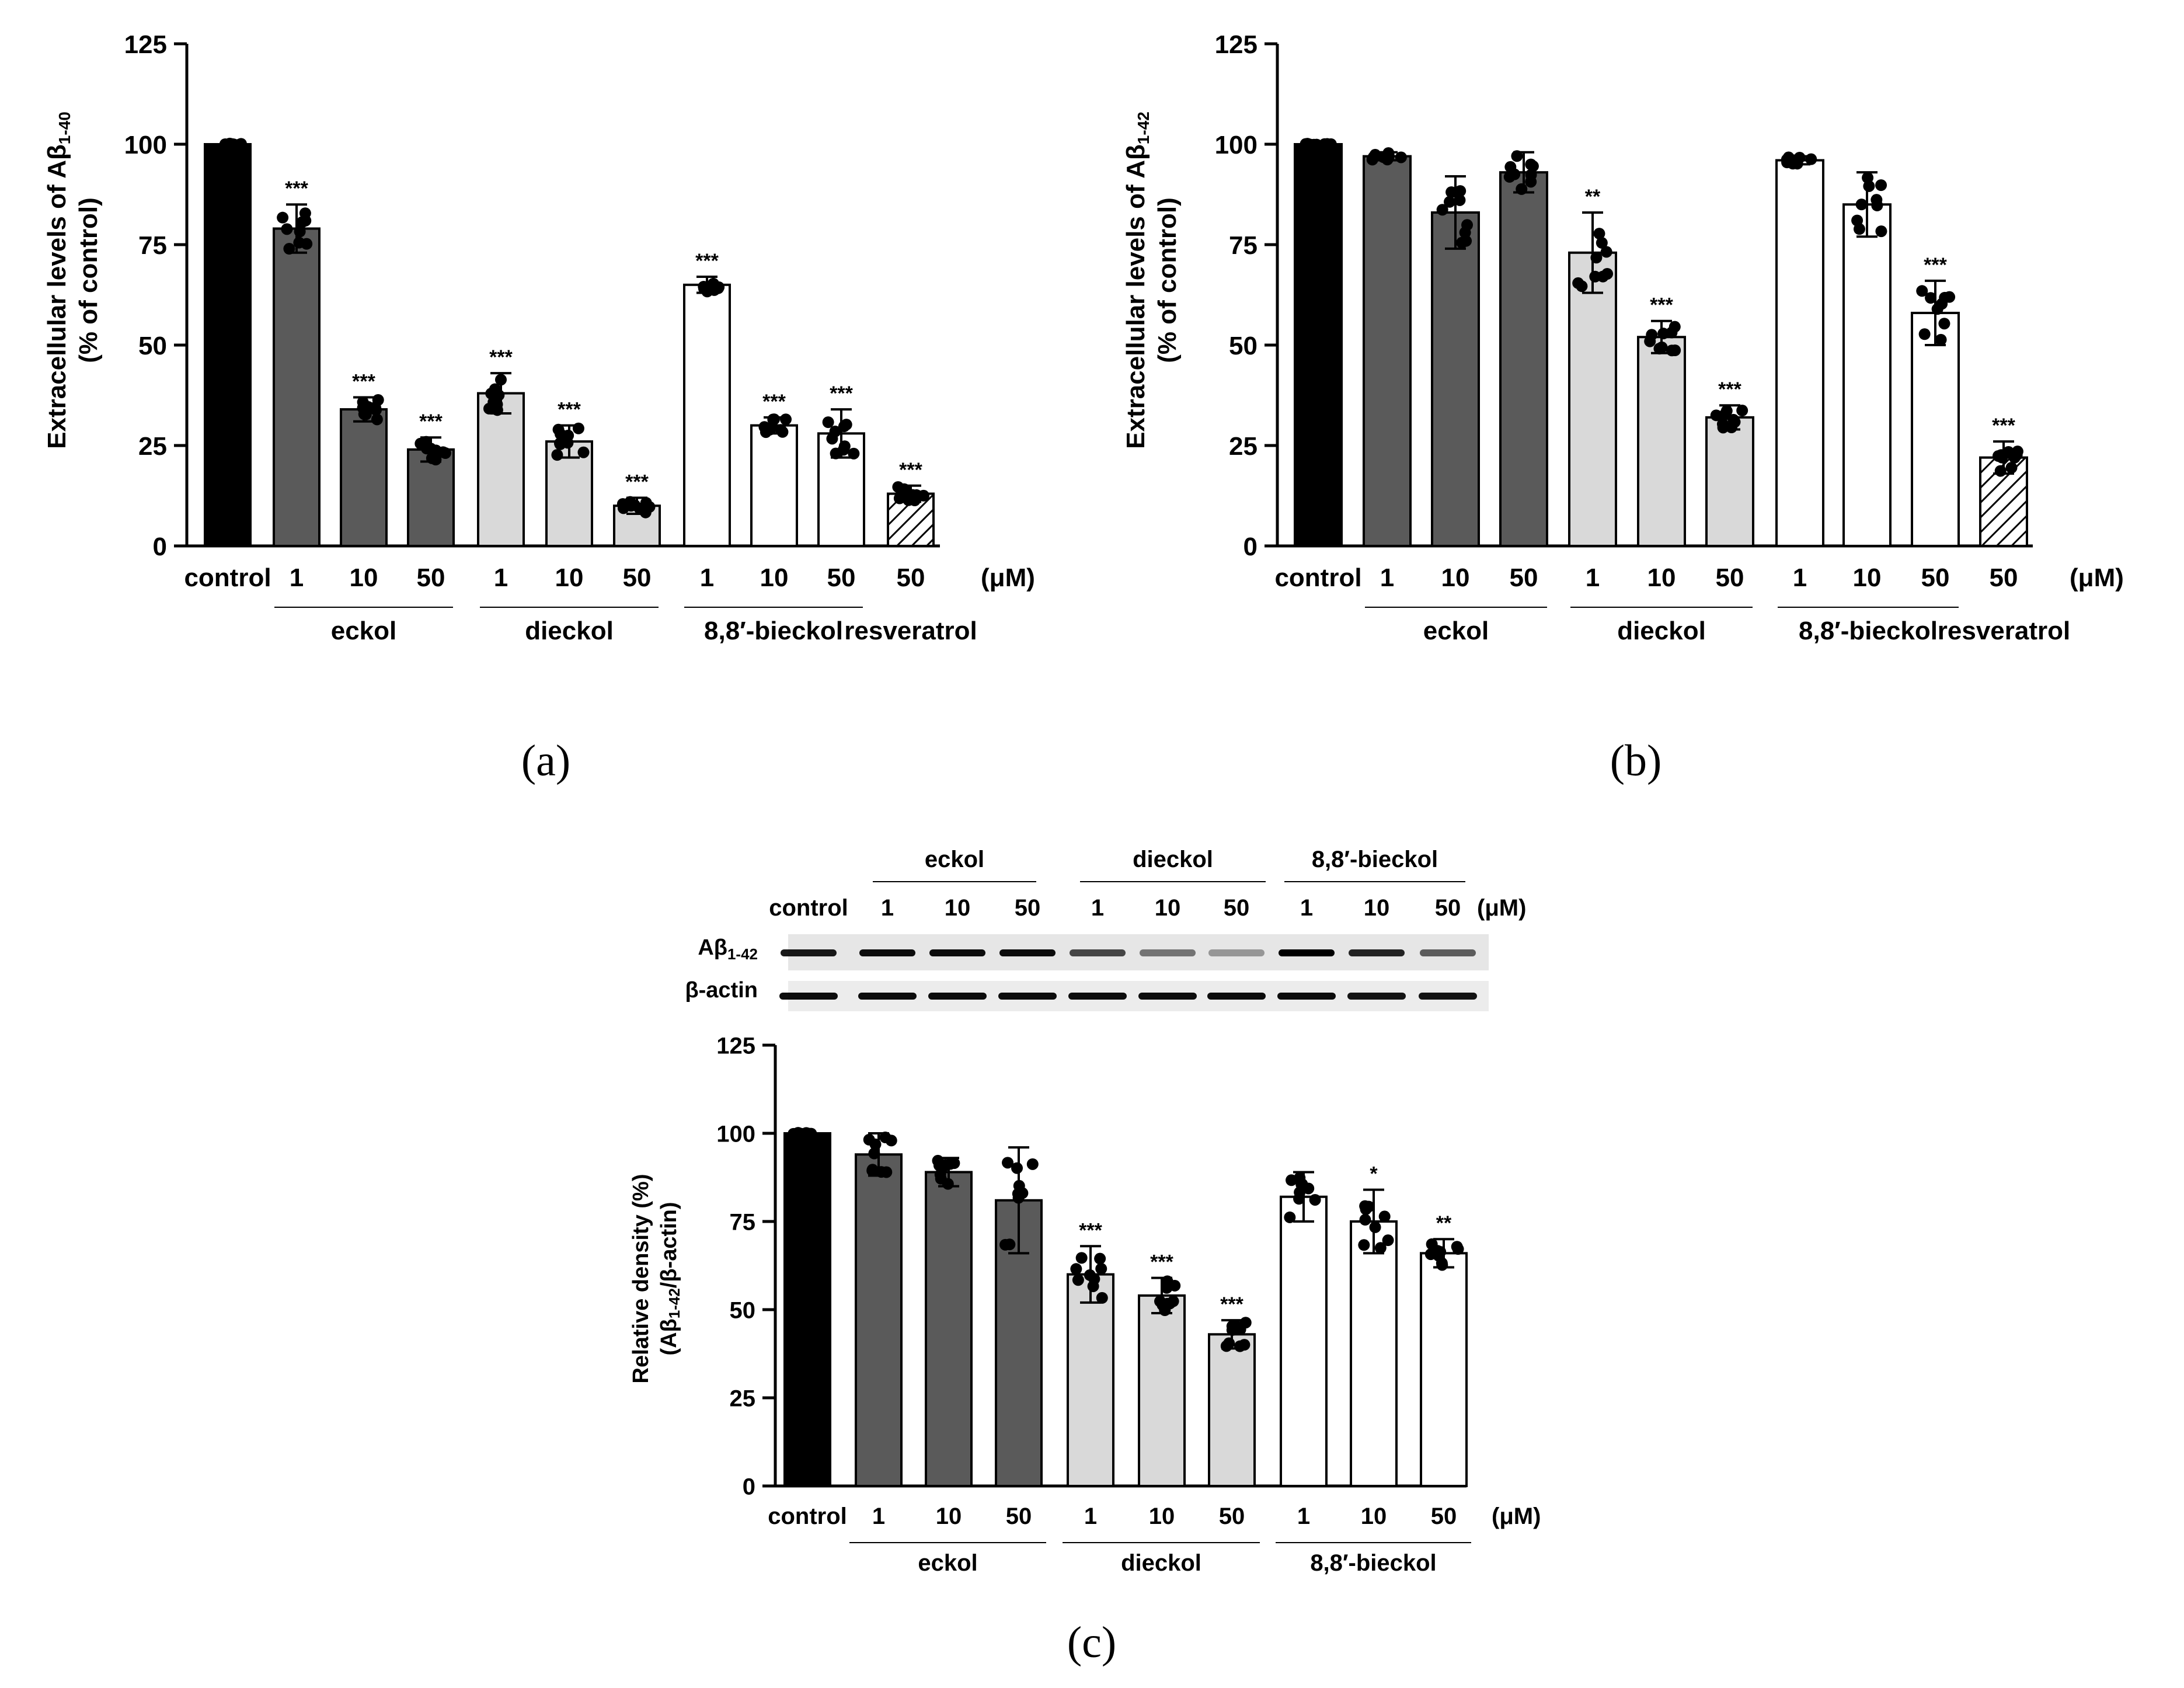 This screenshot has width=2184, height=1688. What do you see at coordinates (728, 949) in the screenshot?
I see `blot-row-label-ab: Aβ1-42` at bounding box center [728, 949].